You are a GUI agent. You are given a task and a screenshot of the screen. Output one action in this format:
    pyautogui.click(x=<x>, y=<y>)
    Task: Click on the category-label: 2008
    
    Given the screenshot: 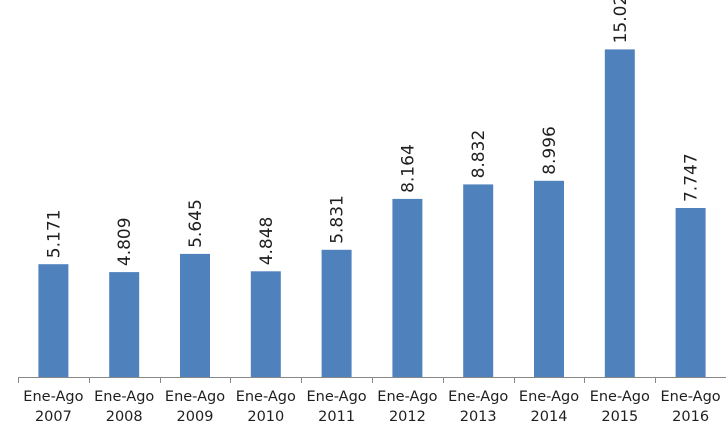 What is the action you would take?
    pyautogui.click(x=124, y=417)
    